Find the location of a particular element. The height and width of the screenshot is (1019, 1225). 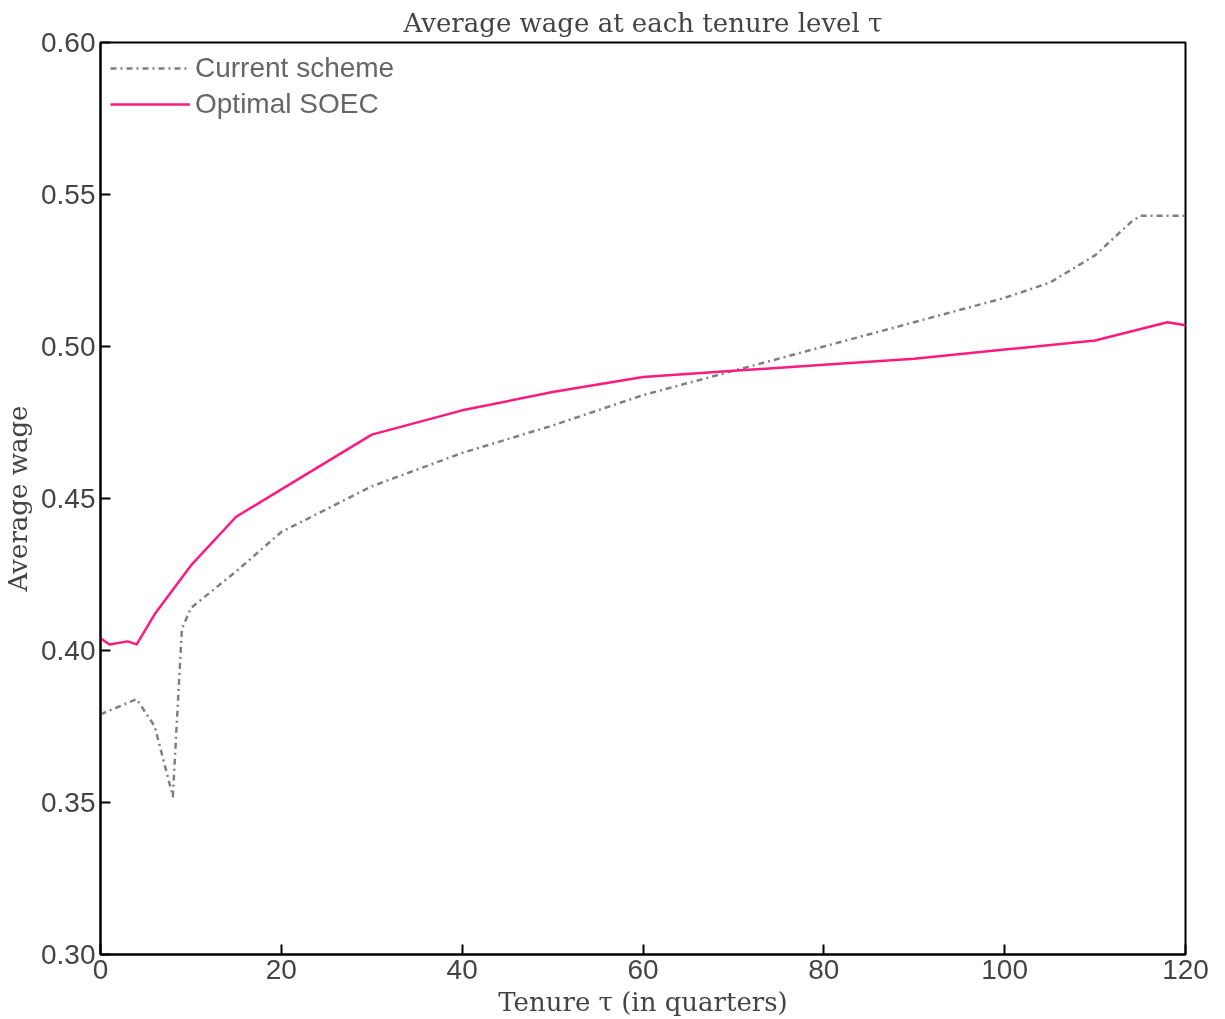

x-tick-label: 60 is located at coordinates (643, 969).